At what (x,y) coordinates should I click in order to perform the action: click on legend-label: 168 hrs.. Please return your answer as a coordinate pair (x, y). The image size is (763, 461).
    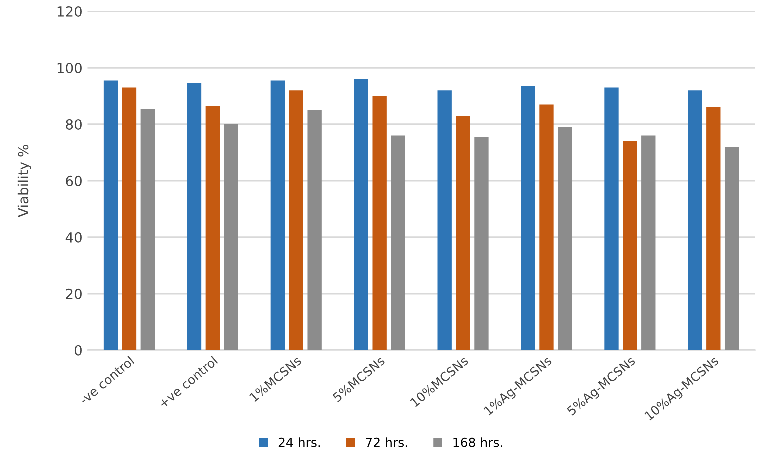
    Looking at the image, I should click on (478, 443).